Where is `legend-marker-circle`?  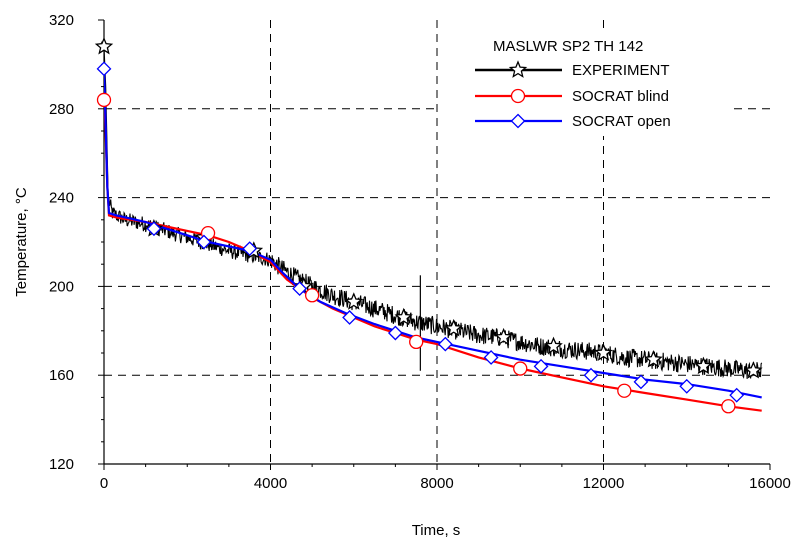 legend-marker-circle is located at coordinates (518, 96).